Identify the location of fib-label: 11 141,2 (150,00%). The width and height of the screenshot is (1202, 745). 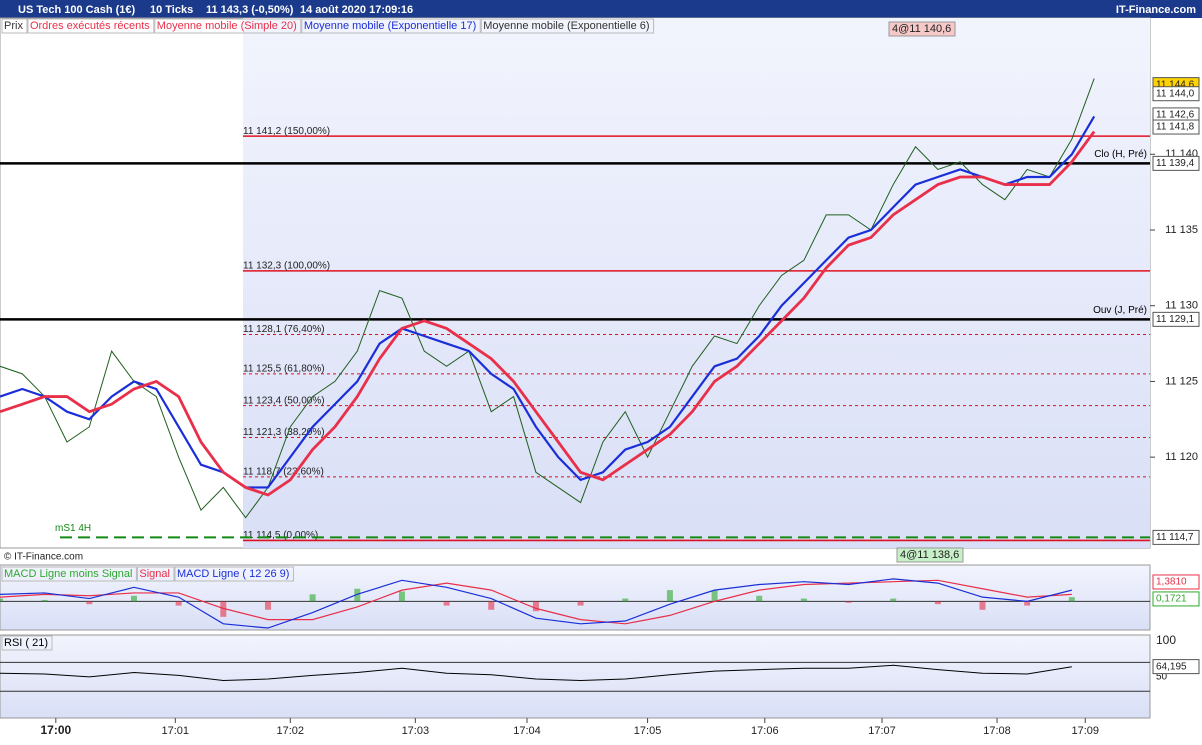
(286, 131).